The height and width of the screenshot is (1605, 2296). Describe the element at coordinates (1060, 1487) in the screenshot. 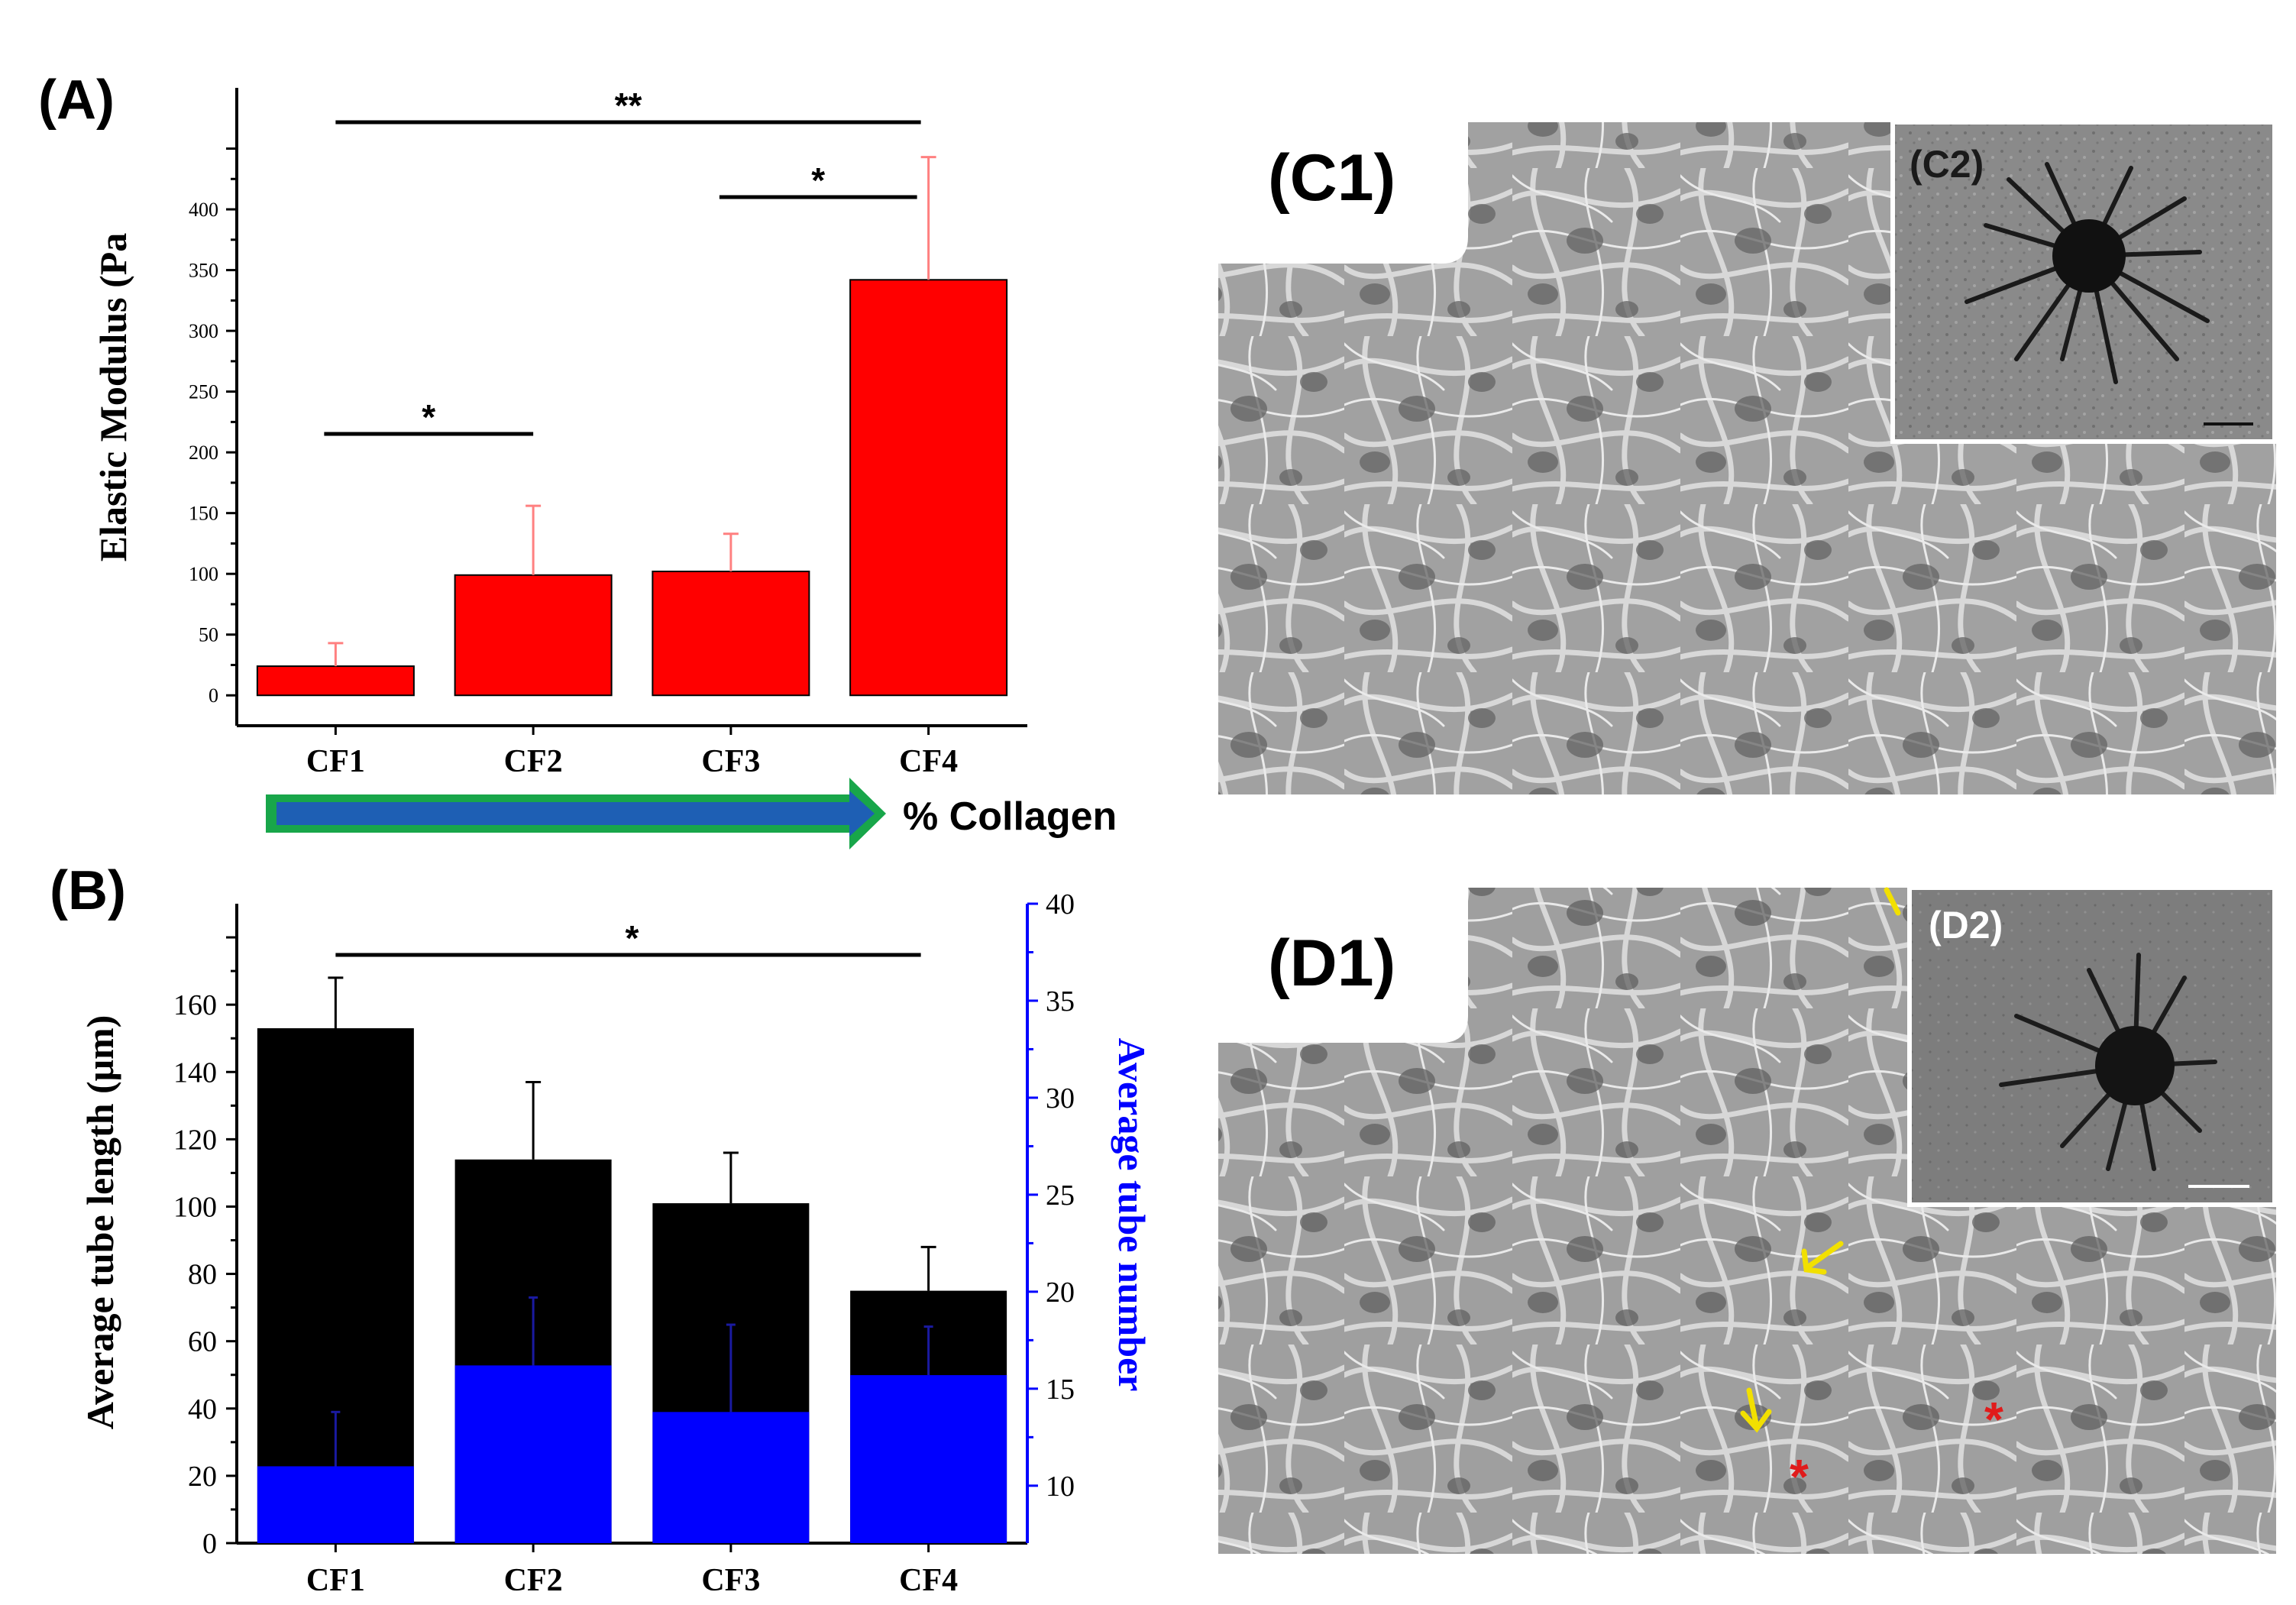

I see `y-tick-label-right: 10` at that location.